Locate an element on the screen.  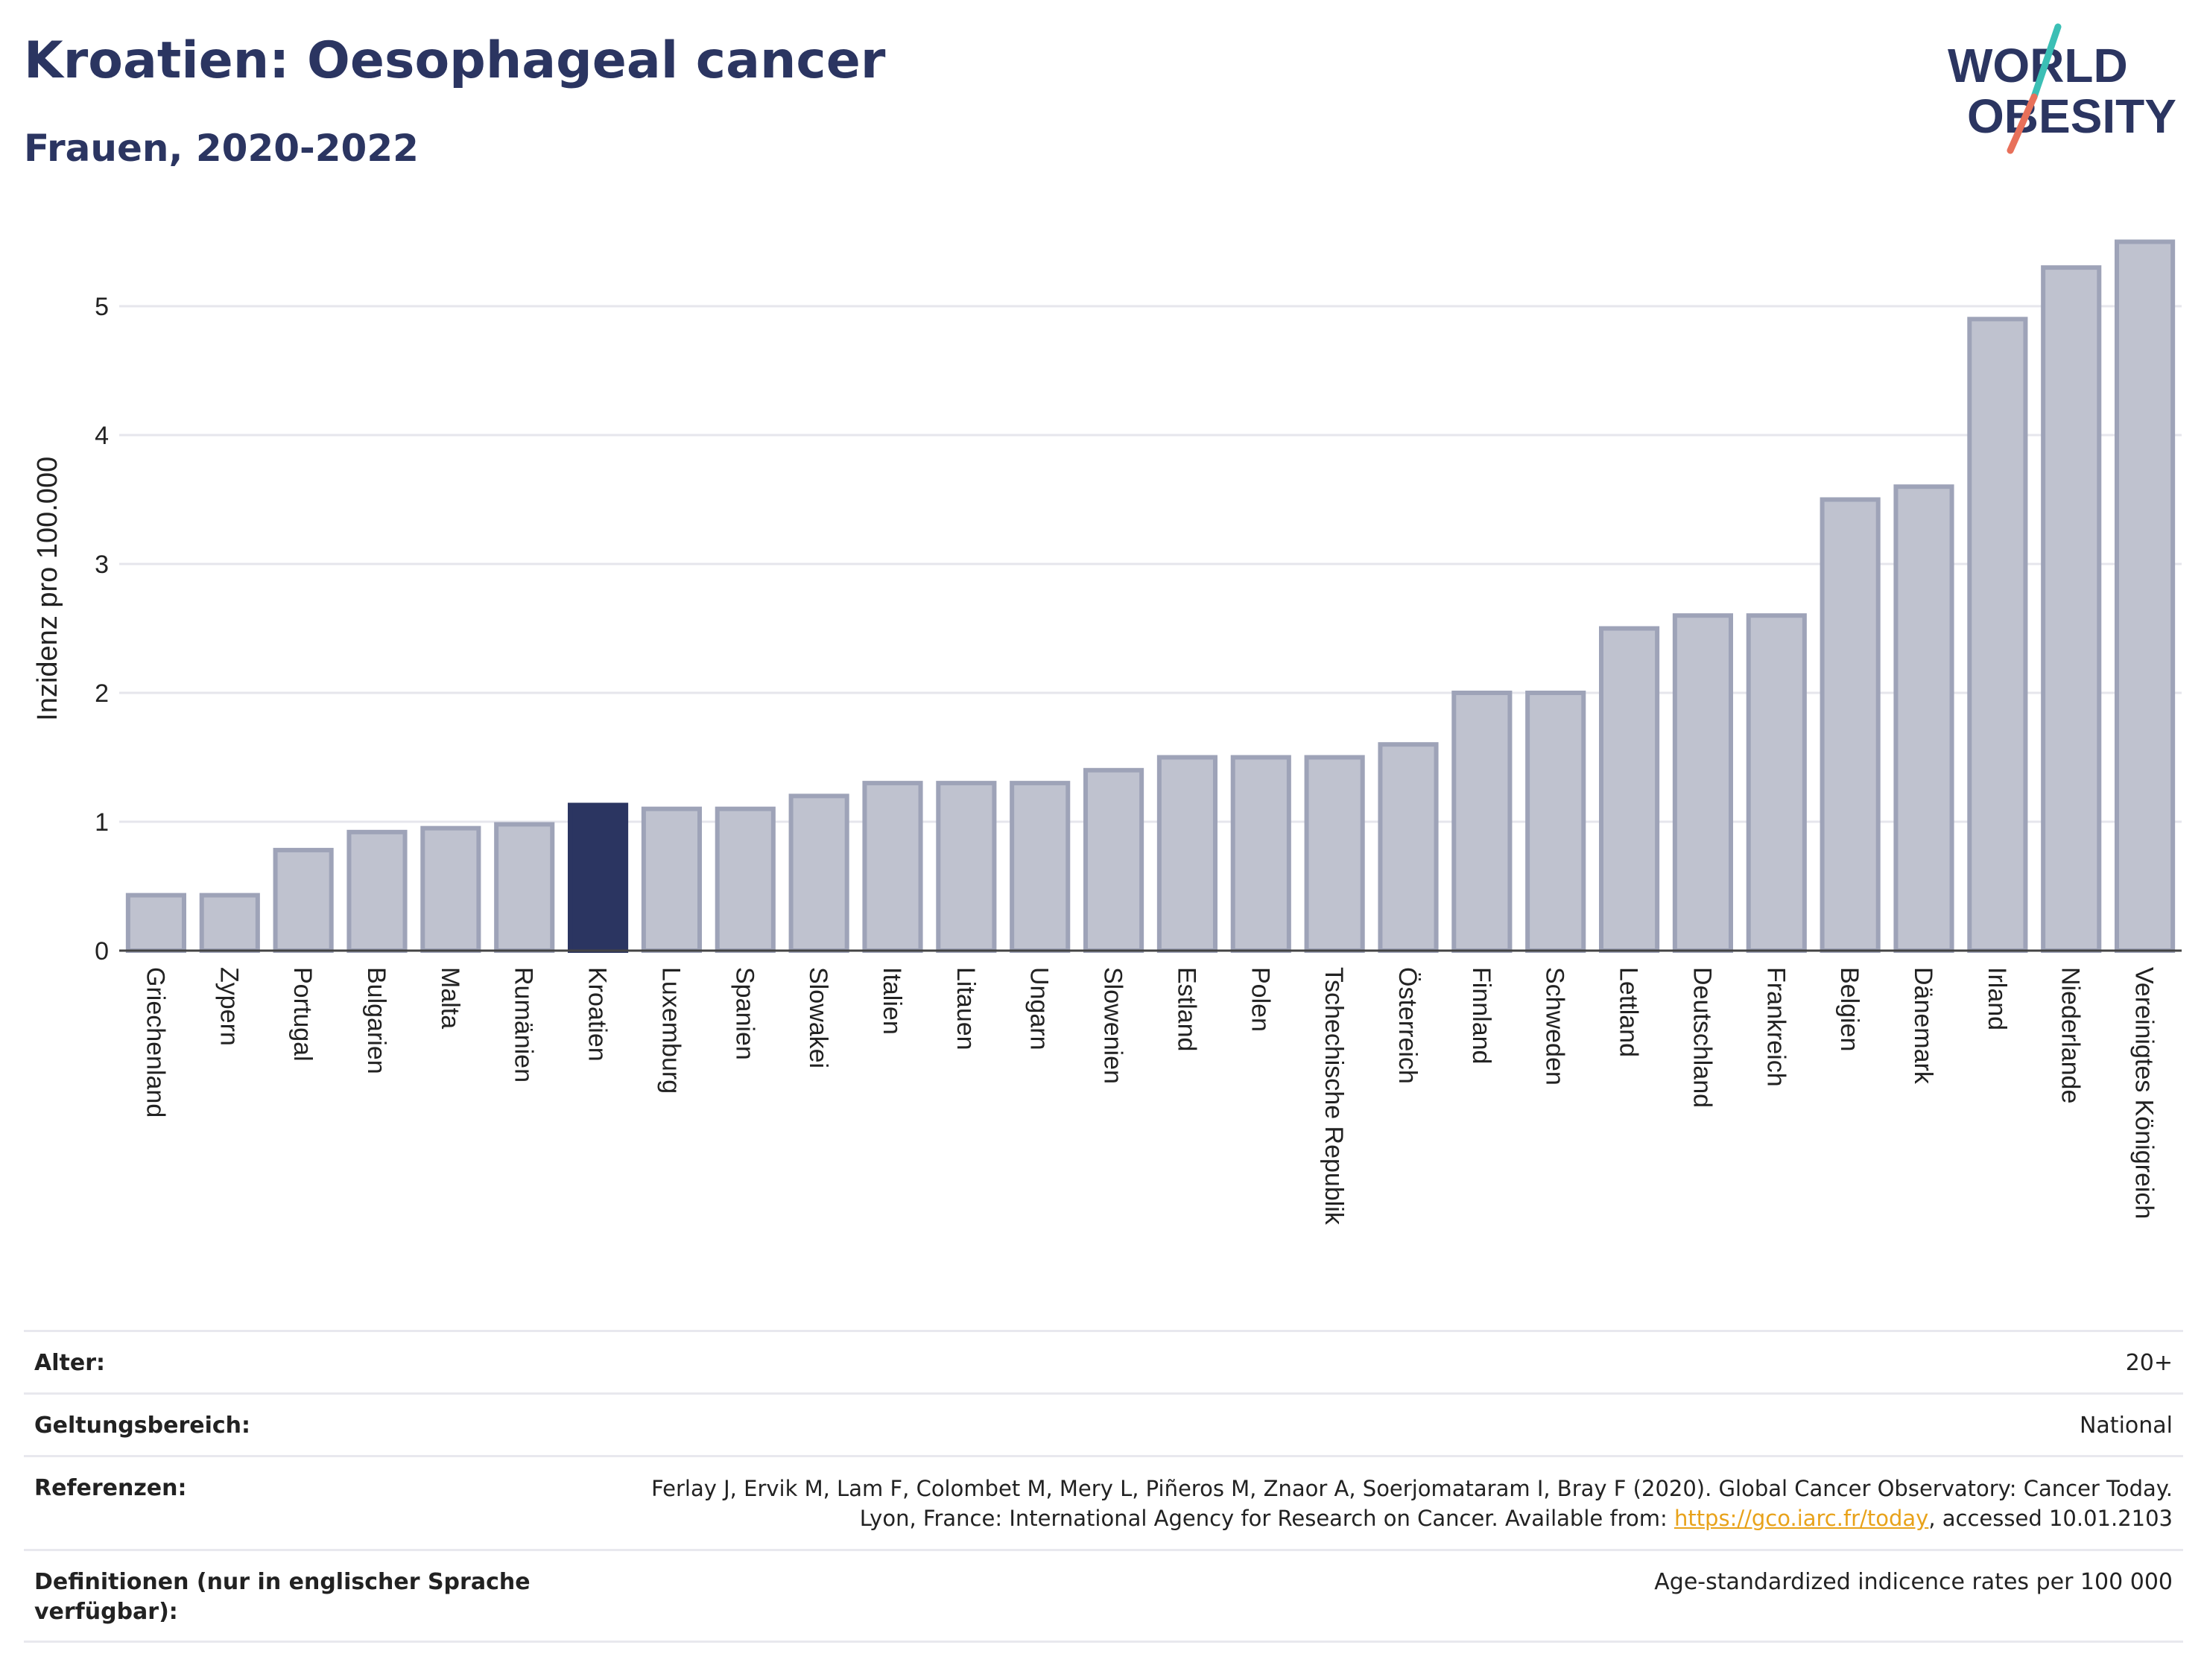
chart-subtitle: Frauen, 2020-2022 is located at coordinates (222, 148).